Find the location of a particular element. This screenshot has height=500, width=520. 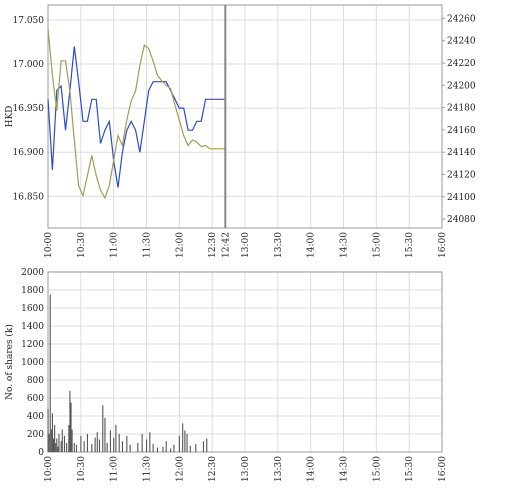

y2-tick-label: 24220 is located at coordinates (461, 64).